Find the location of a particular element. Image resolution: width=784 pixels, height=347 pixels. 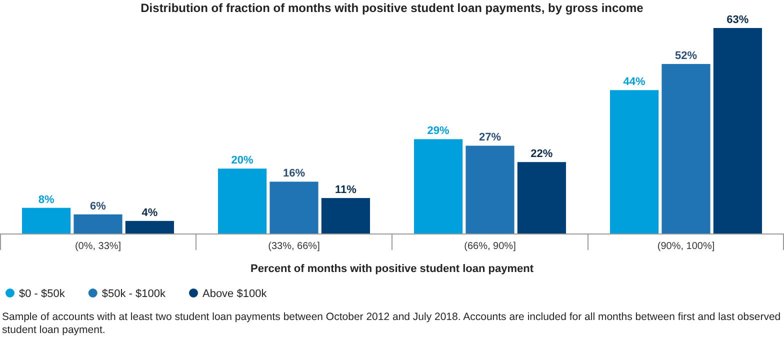

x-tick-label: (0%, 33%] is located at coordinates (98, 246).